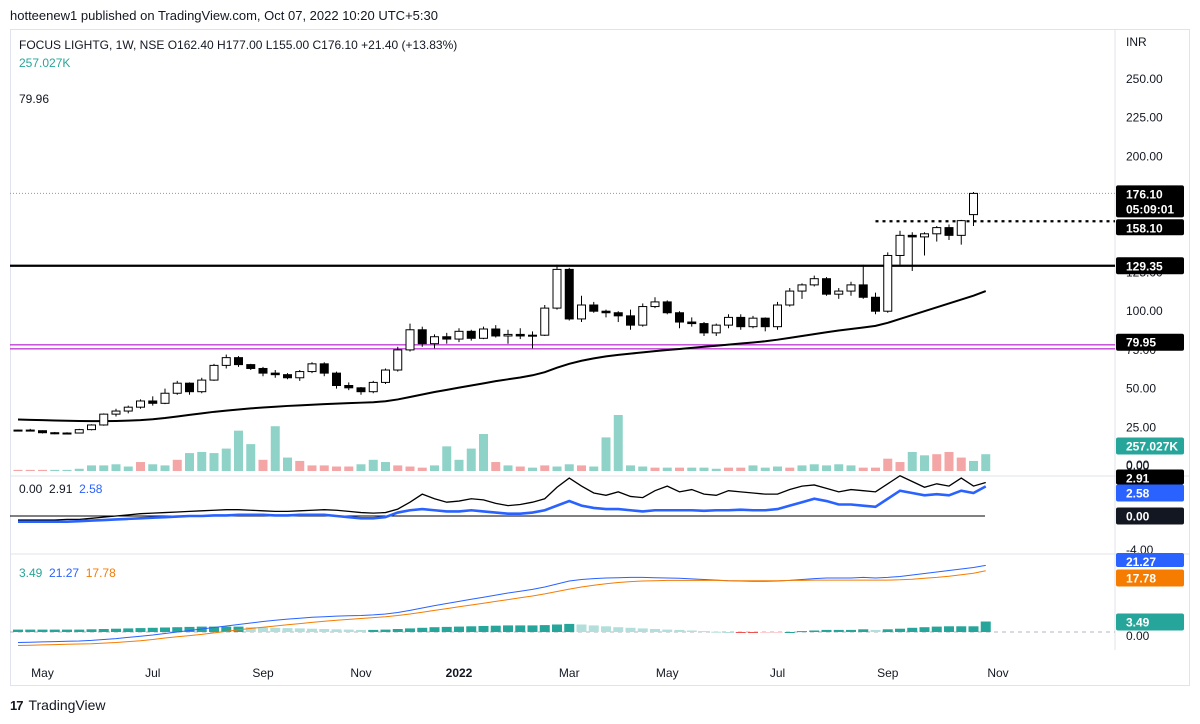  I want to click on footer-branding: 17 TradingView, so click(58, 705).